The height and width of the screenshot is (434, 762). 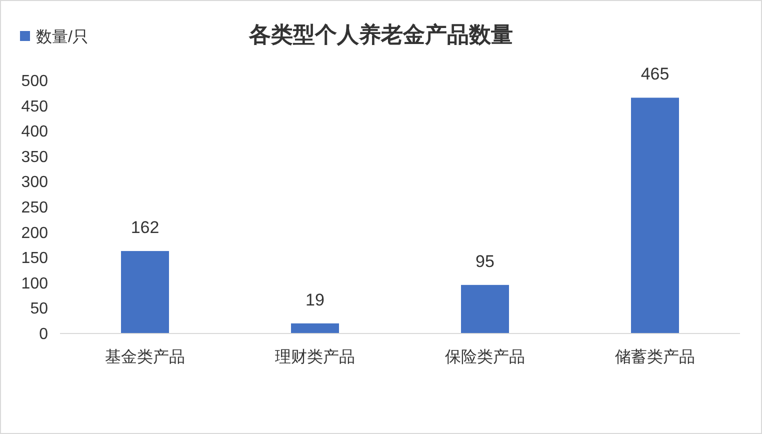 What do you see at coordinates (34, 157) in the screenshot?
I see `y-tick-label: 350` at bounding box center [34, 157].